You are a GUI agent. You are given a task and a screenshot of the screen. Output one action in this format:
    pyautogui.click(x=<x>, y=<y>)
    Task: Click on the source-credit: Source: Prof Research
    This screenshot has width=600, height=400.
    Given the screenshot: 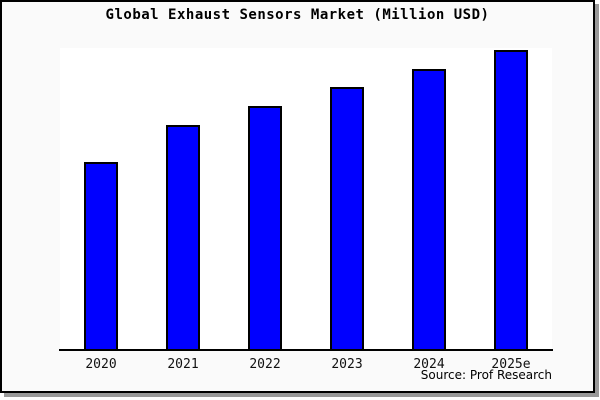 What is the action you would take?
    pyautogui.click(x=486, y=375)
    